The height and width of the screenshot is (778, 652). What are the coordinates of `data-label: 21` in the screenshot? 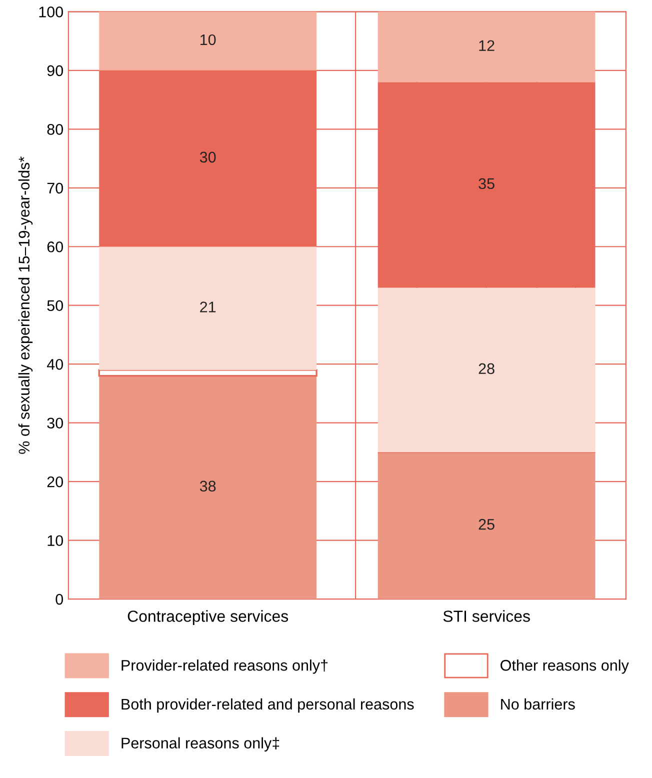 It's located at (208, 307).